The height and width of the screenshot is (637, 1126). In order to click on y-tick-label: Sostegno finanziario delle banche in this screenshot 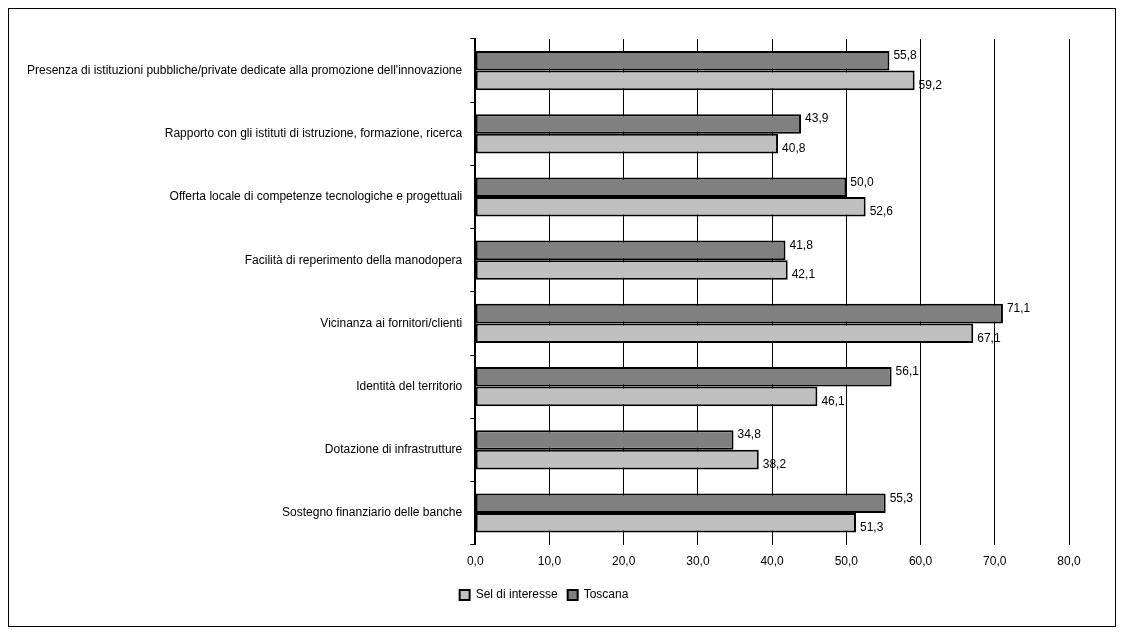, I will do `click(372, 512)`.